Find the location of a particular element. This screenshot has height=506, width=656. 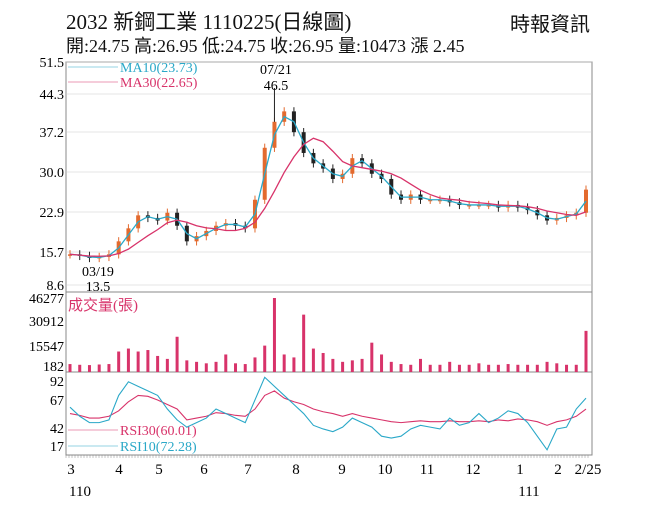

legend-rsi10: RSI10(72.28) is located at coordinates (158, 447).